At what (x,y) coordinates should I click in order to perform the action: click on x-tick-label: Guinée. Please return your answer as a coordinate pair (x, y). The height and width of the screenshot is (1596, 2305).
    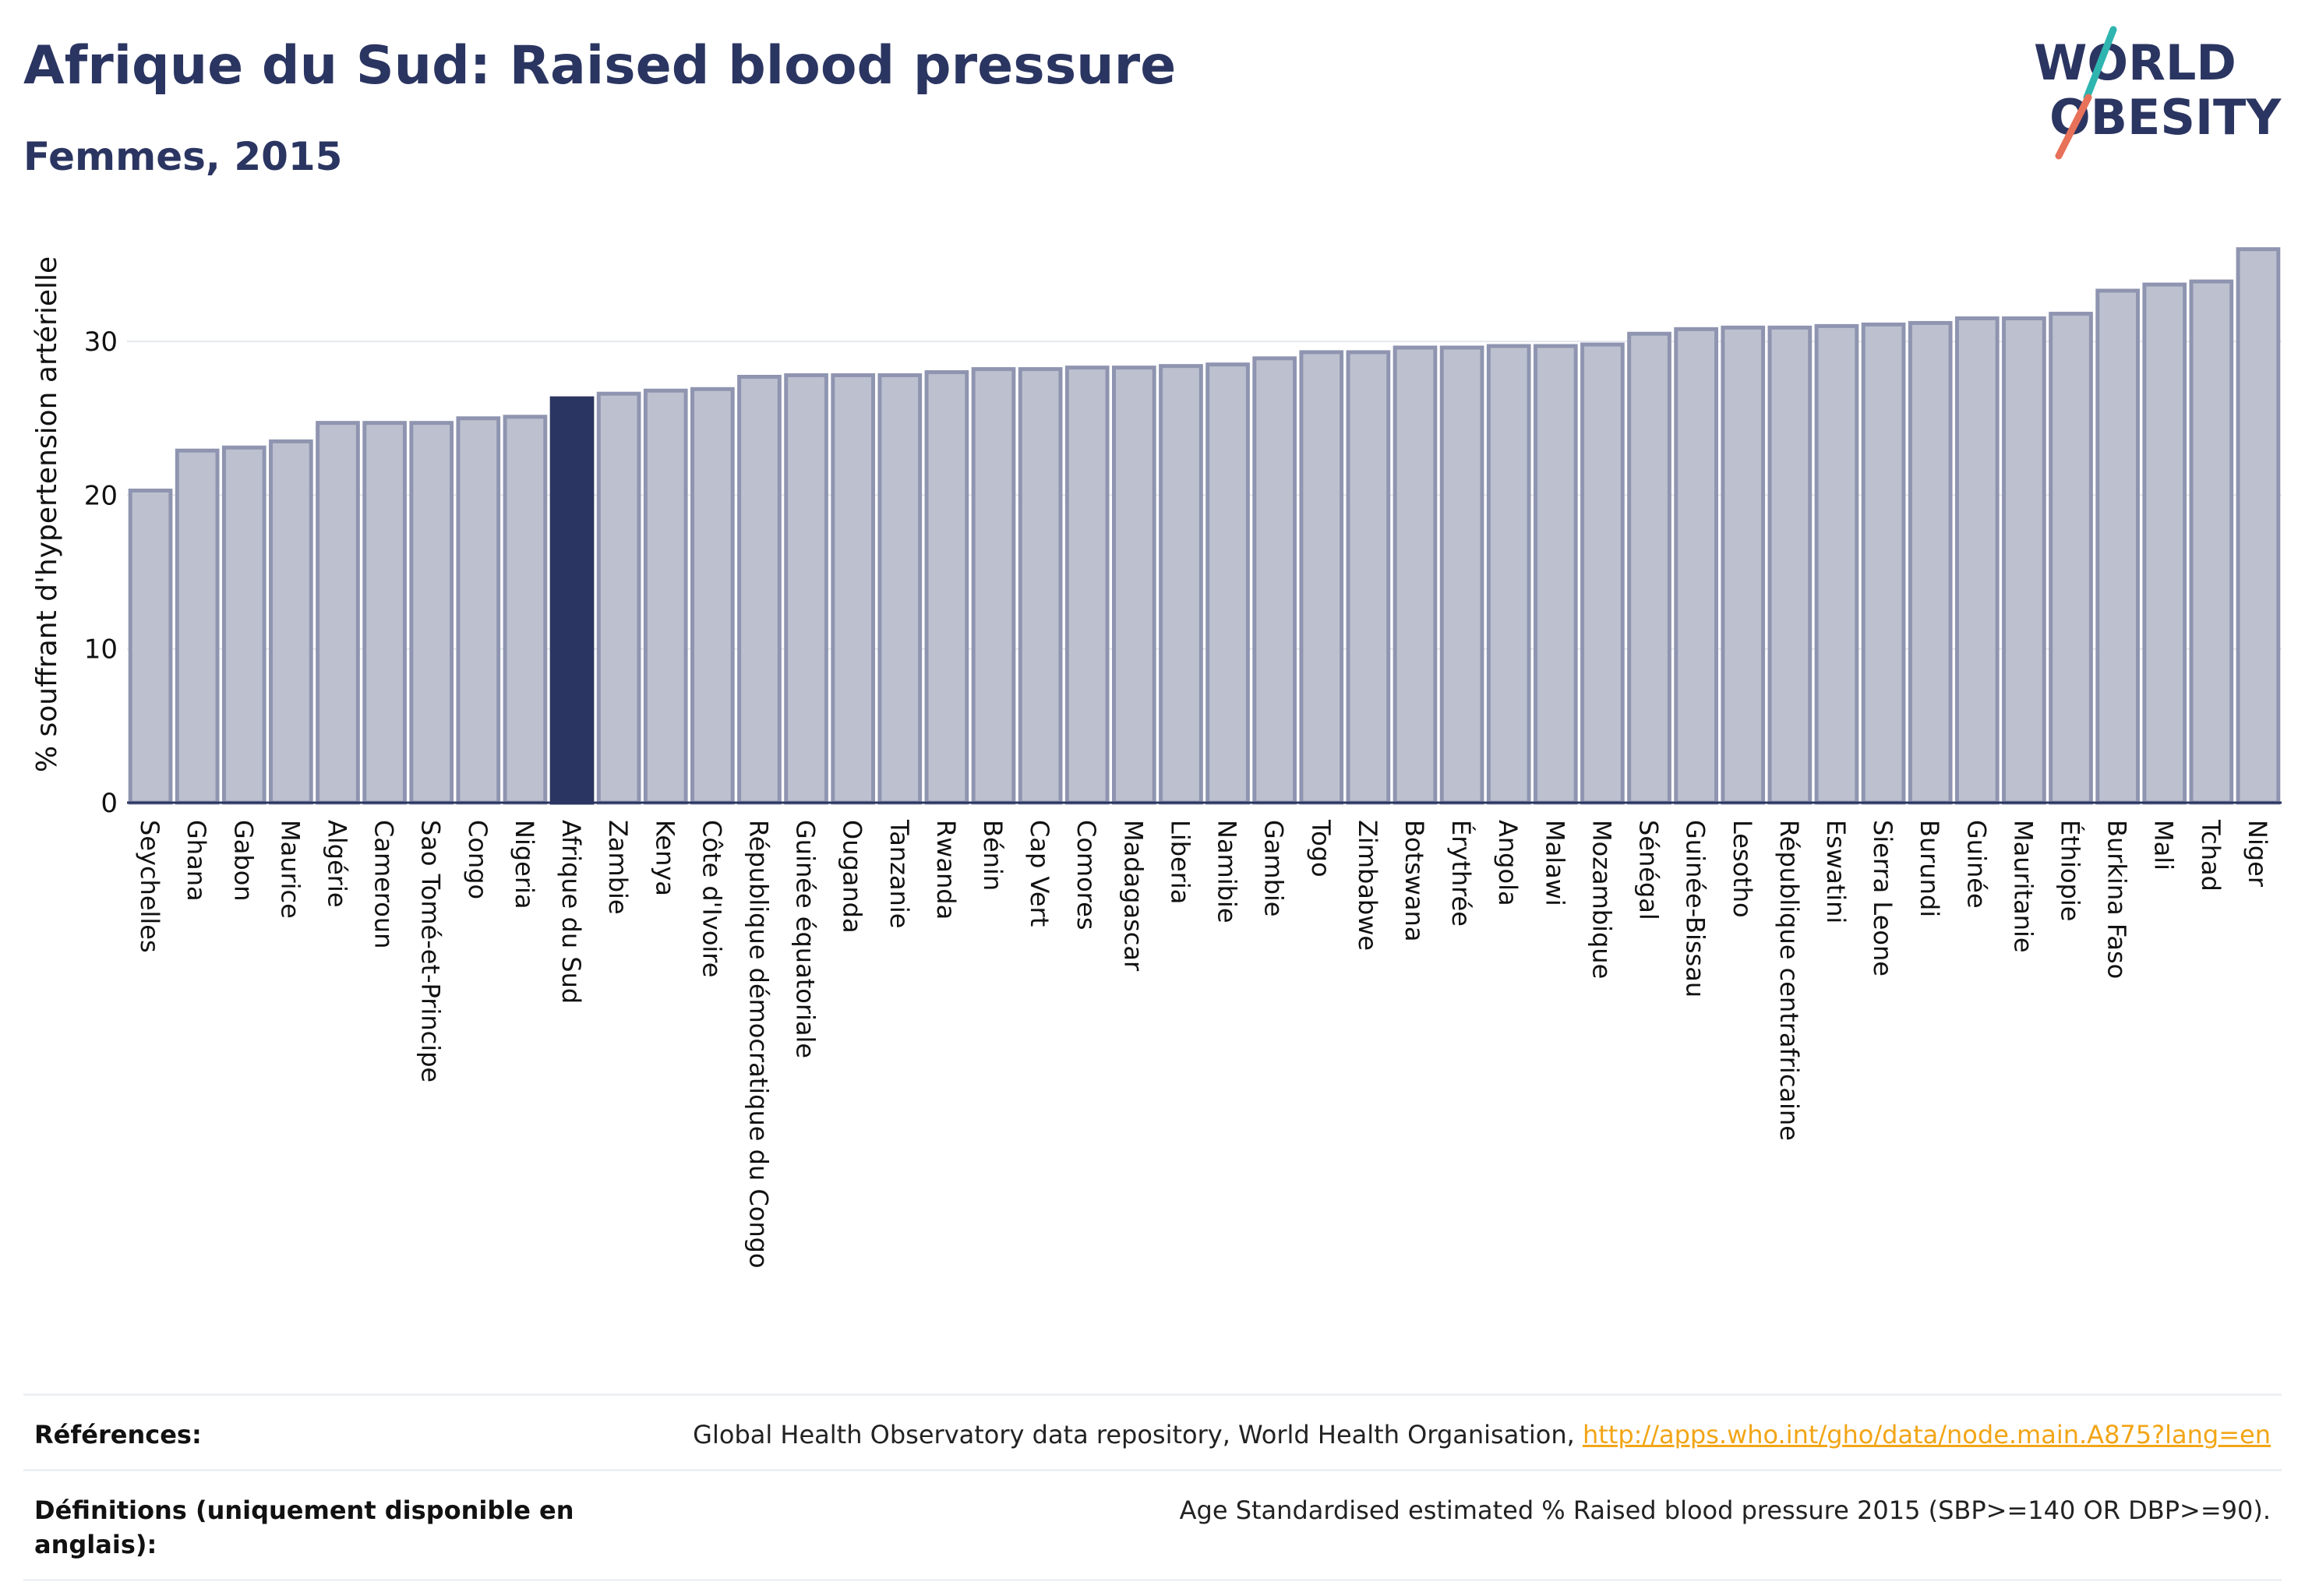
    Looking at the image, I should click on (1976, 864).